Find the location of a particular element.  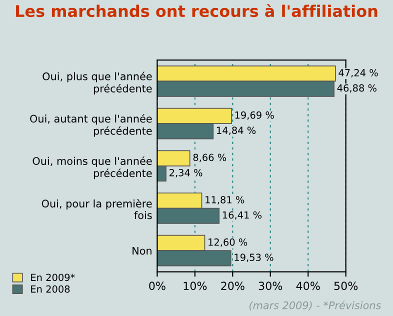

data-label: 8,66 % is located at coordinates (209, 158).